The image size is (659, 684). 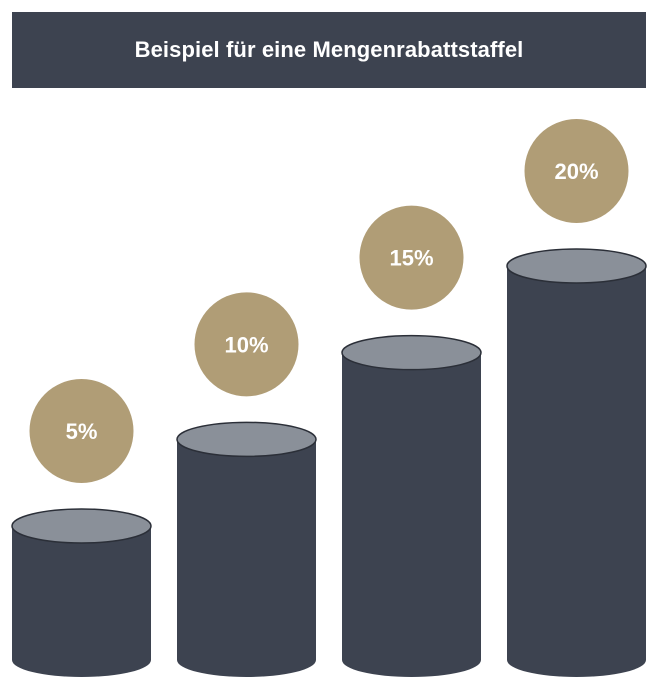 I want to click on chart-title-bar: Beispiel für eine Mengenrabattstaffel, so click(x=329, y=50).